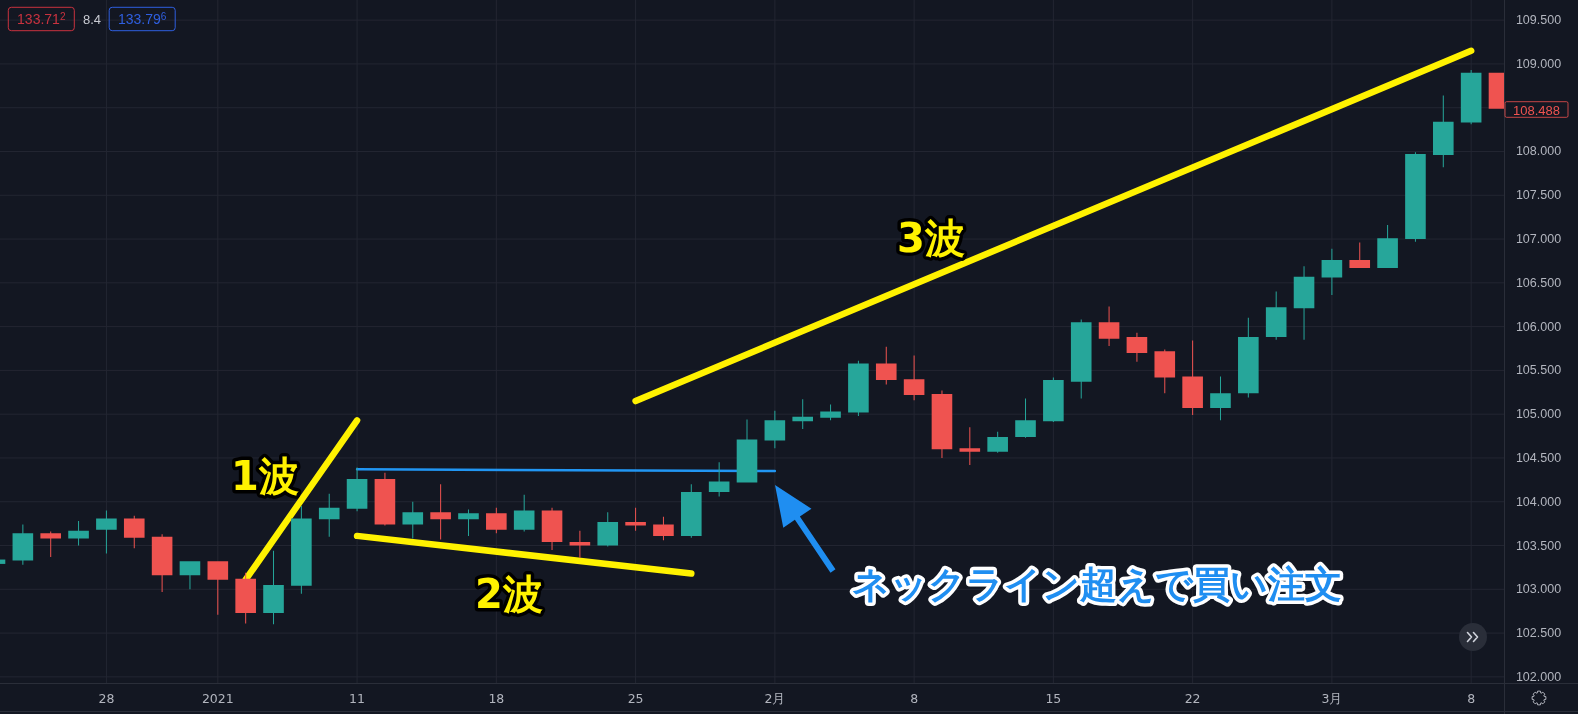 The height and width of the screenshot is (714, 1578). What do you see at coordinates (92, 19) in the screenshot?
I see `annotation: 8.4` at bounding box center [92, 19].